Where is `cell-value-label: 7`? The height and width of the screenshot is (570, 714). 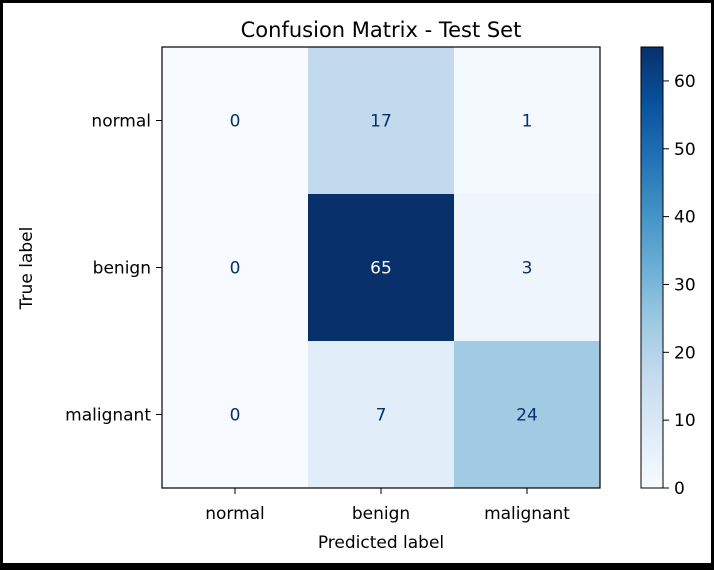
cell-value-label: 7 is located at coordinates (381, 416).